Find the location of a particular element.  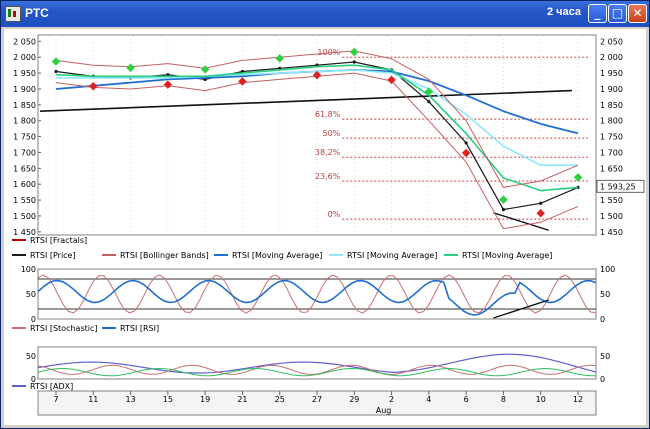

adx-tick-left: 0 is located at coordinates (33, 379).